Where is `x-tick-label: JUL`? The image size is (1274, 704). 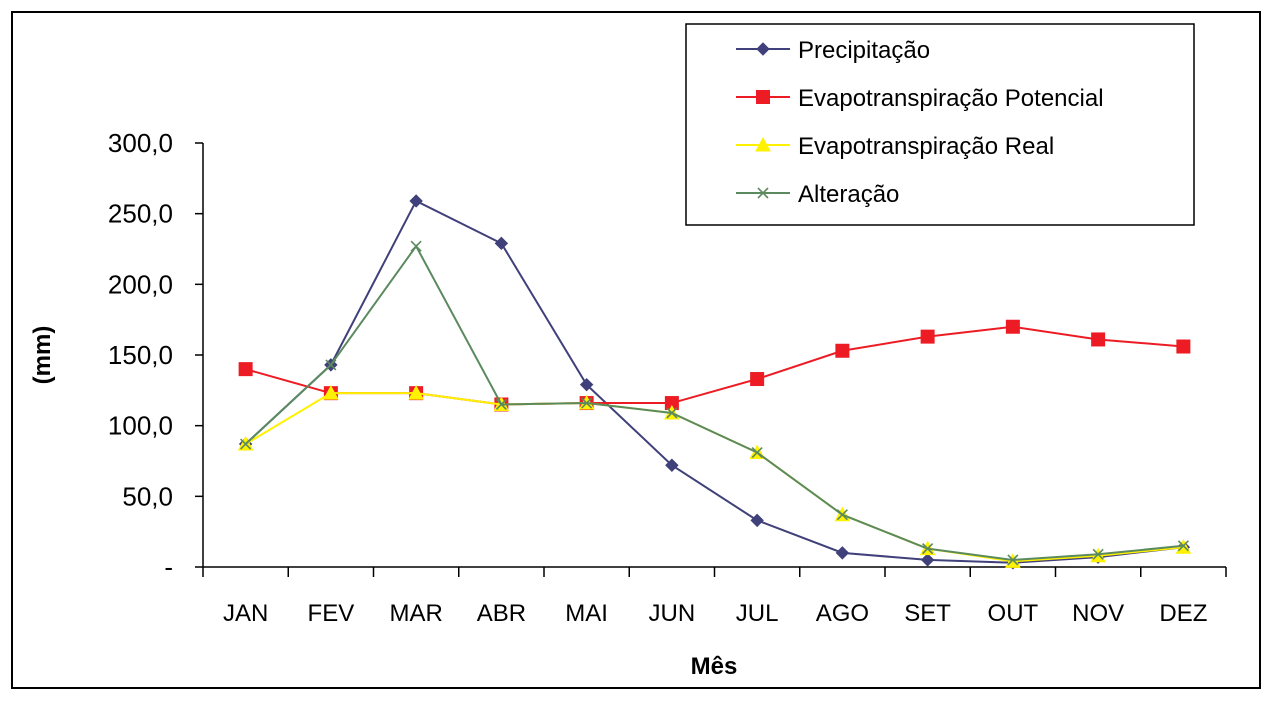
x-tick-label: JUL is located at coordinates (757, 613).